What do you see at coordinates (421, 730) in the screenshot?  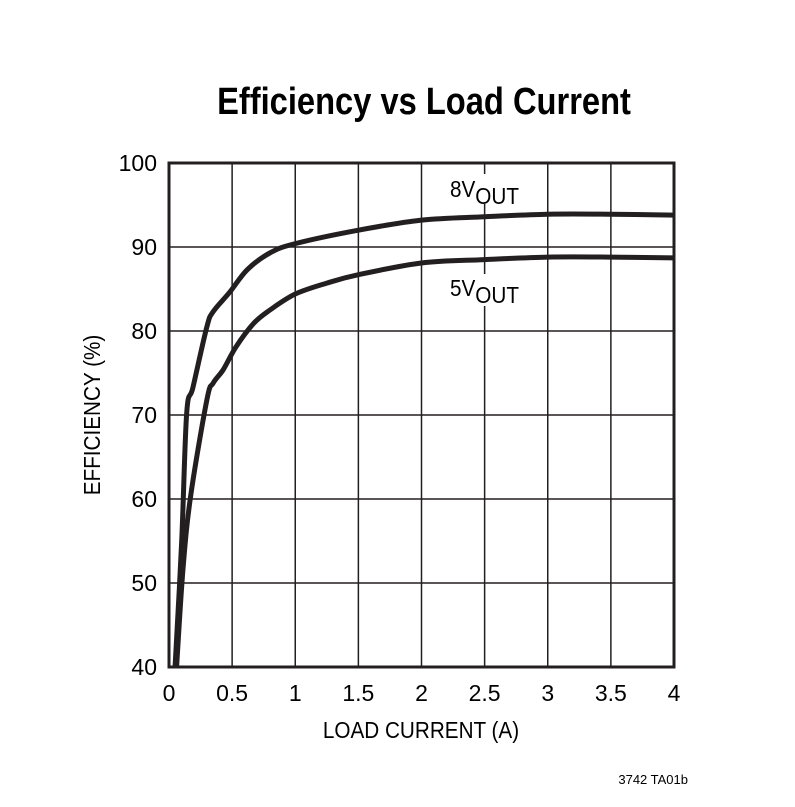 I see `x-axis-label: LOAD CURRENT (A)` at bounding box center [421, 730].